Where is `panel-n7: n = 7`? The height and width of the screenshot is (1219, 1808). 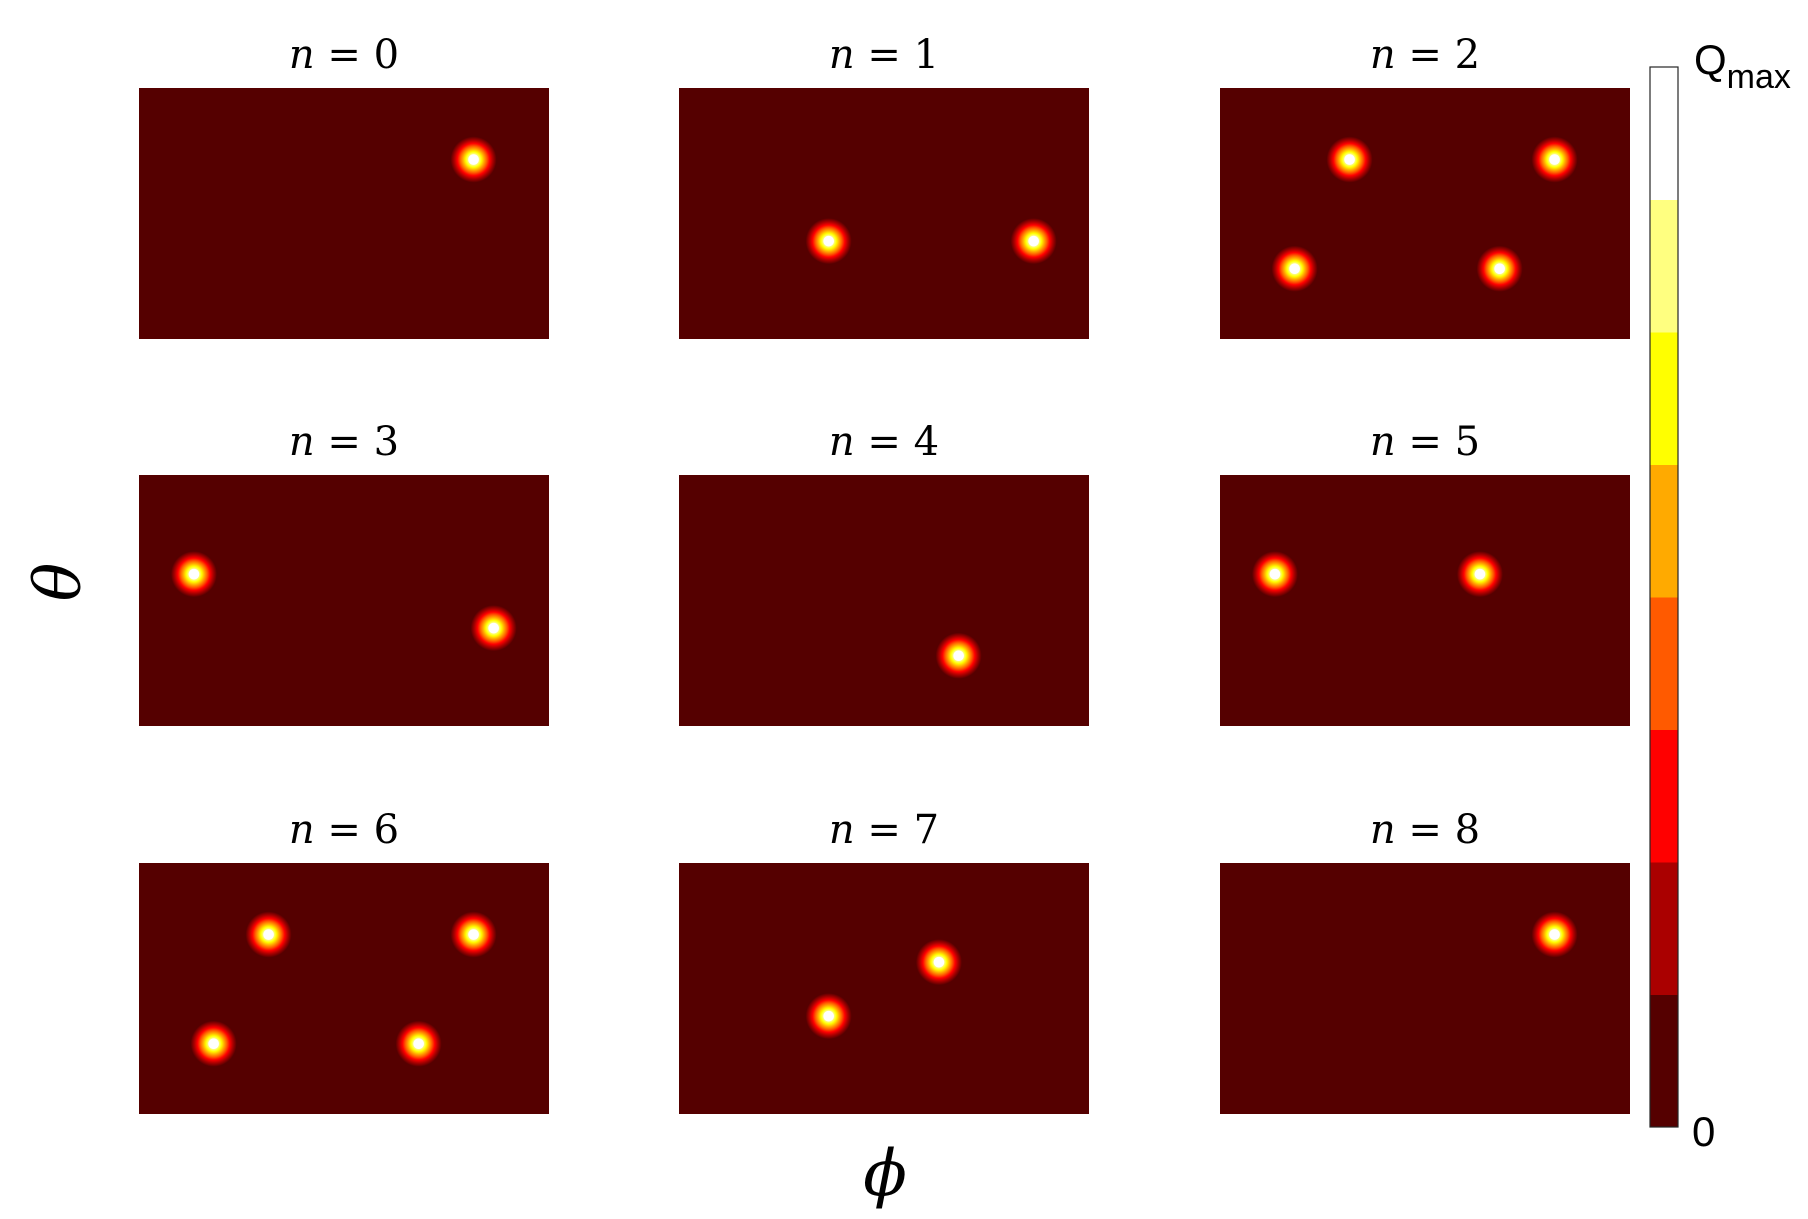
panel-n7: n = 7 is located at coordinates (884, 960).